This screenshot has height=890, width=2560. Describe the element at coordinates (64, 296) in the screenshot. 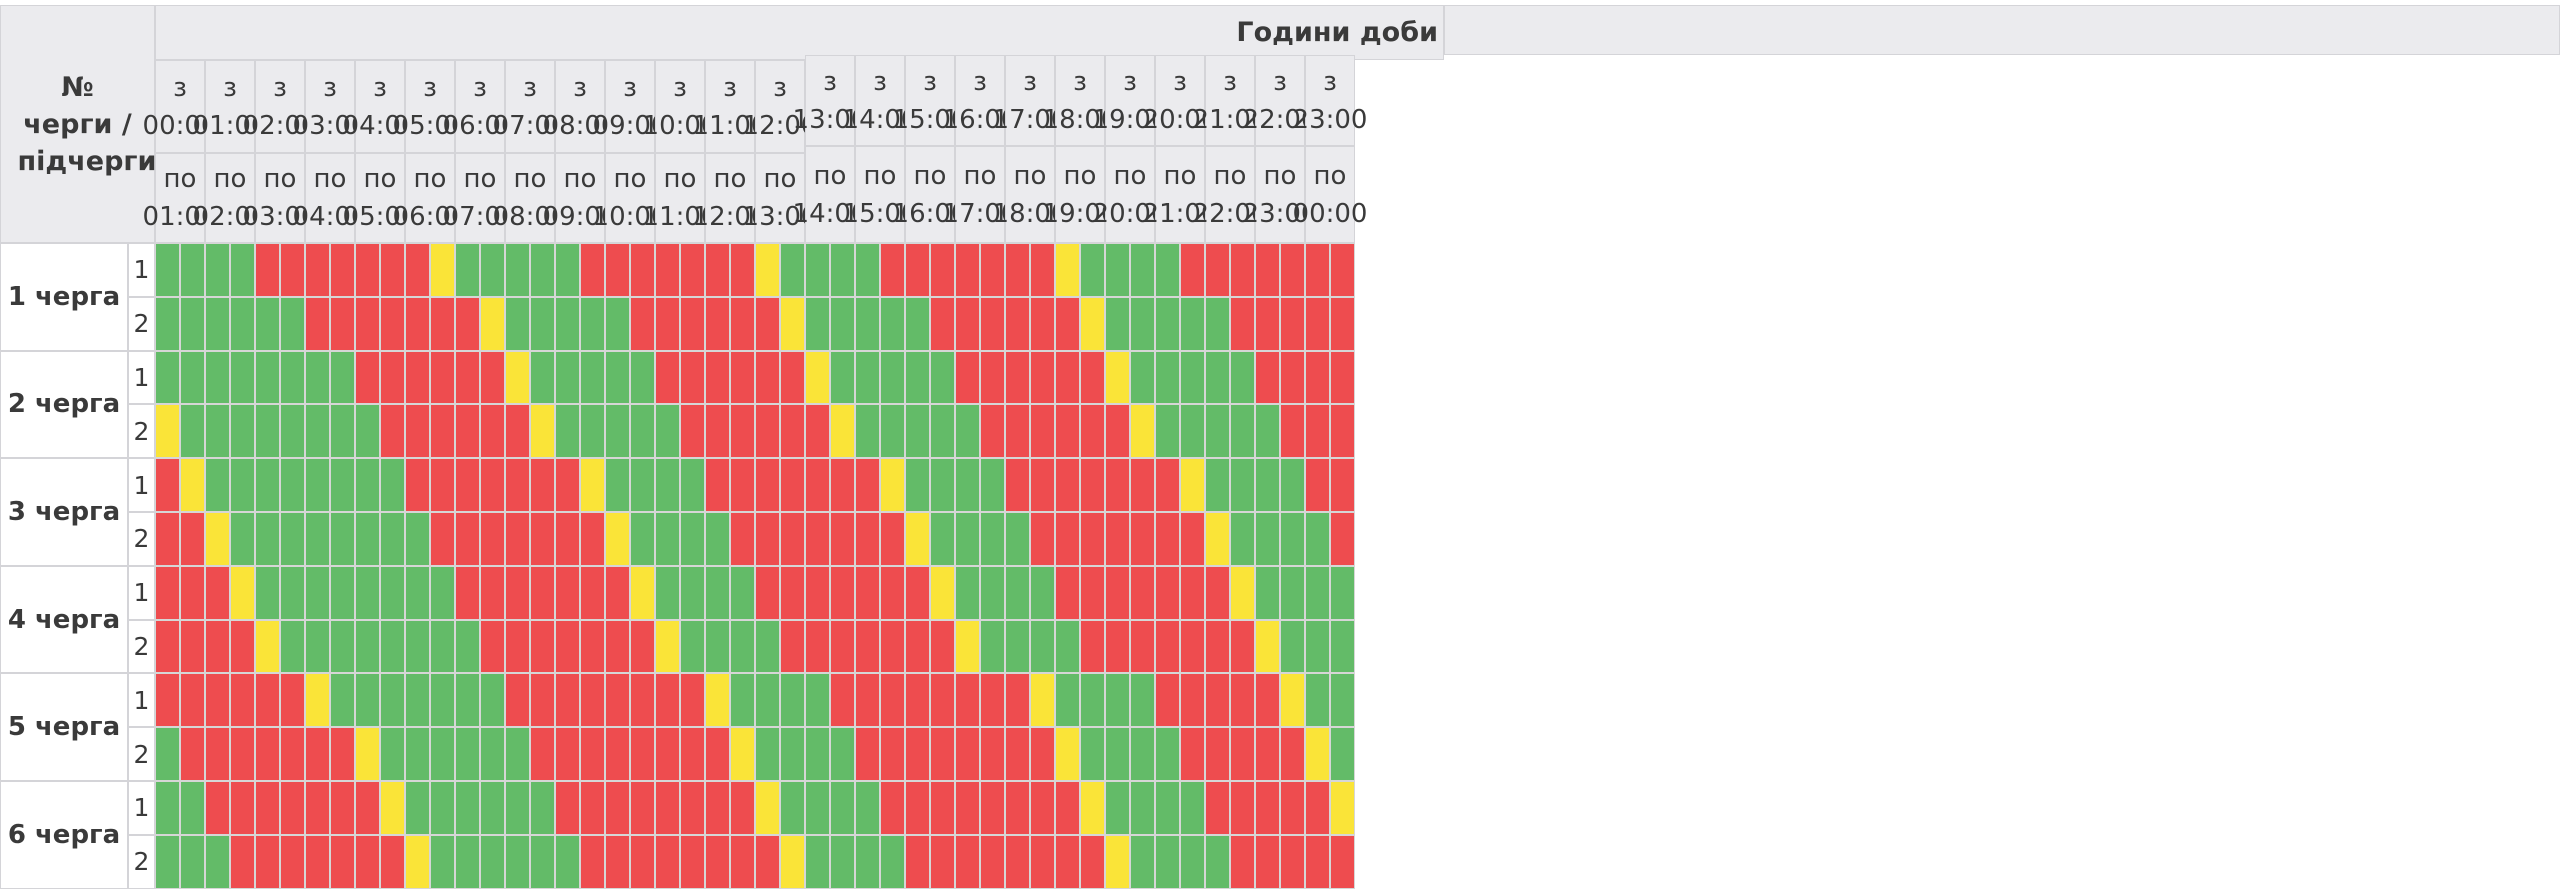

I see `queue-label-text: 1 черга` at that location.